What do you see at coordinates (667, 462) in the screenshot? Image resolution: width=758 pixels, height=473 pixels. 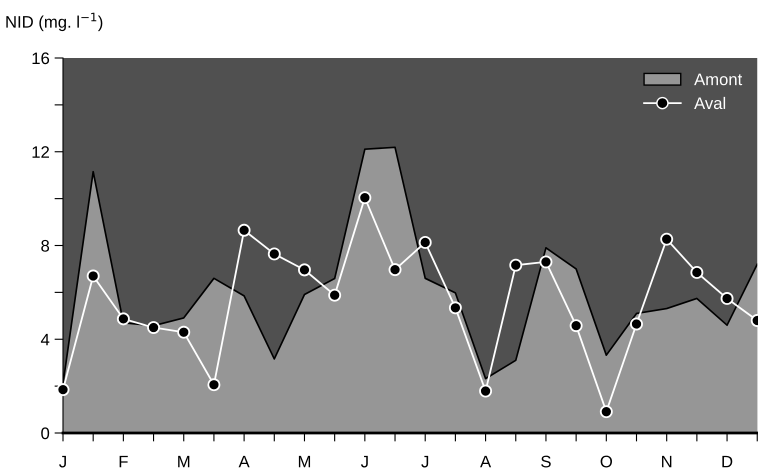 I see `x-tick-label: N` at bounding box center [667, 462].